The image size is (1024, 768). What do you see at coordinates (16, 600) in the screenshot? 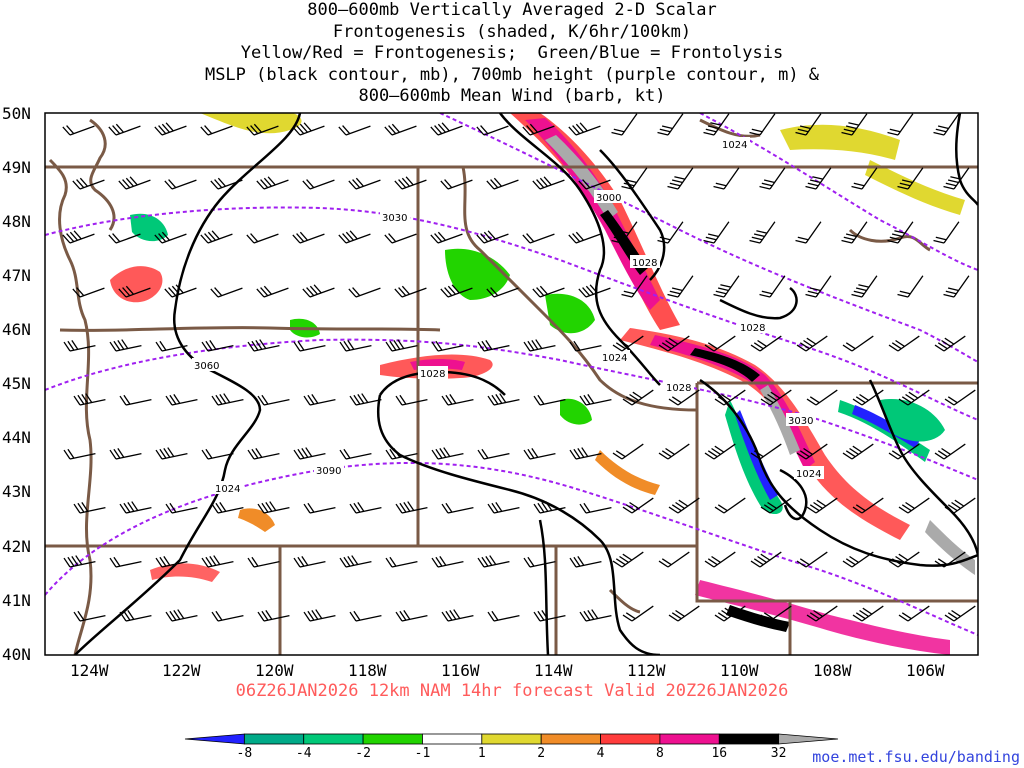
I see `lat-tick-label: 41N` at bounding box center [16, 600].